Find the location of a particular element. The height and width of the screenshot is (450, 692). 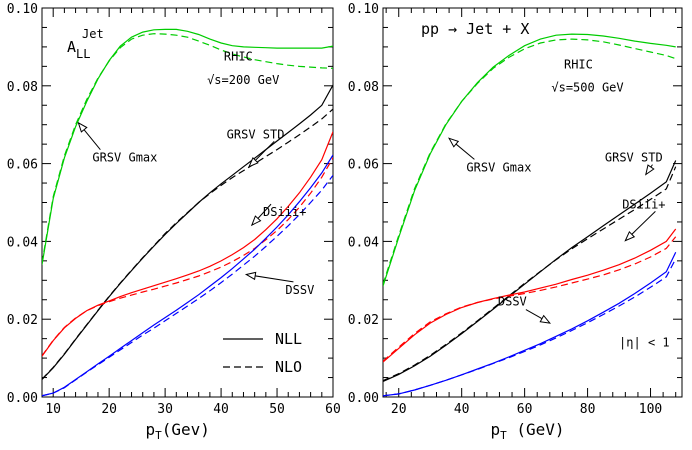

series-line-6-solid is located at coordinates (530, 324).